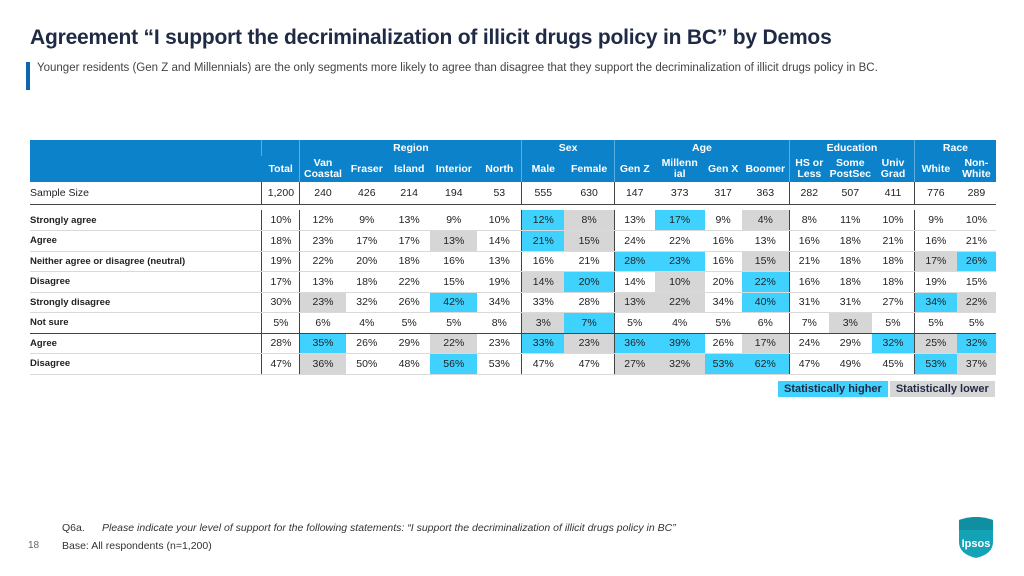 The width and height of the screenshot is (1024, 576). What do you see at coordinates (886, 389) in the screenshot?
I see `legend: Statistically higher Statistically lower` at bounding box center [886, 389].